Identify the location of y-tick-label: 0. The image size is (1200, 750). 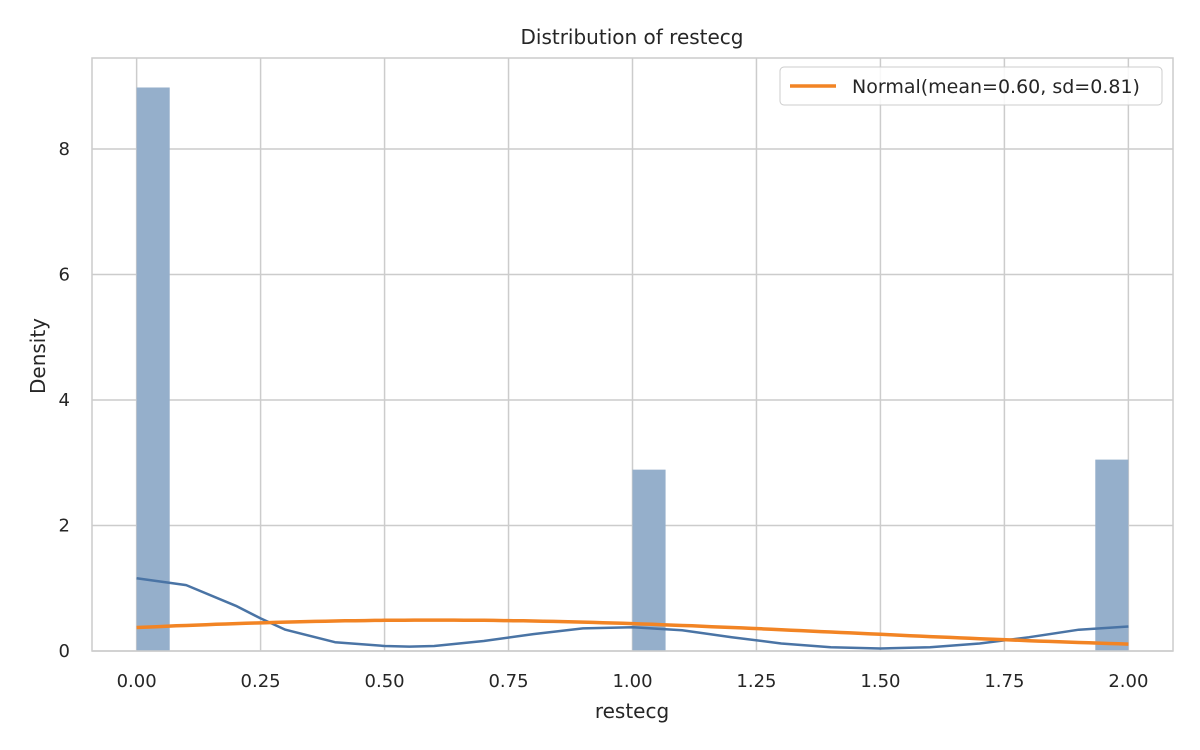
(64, 651).